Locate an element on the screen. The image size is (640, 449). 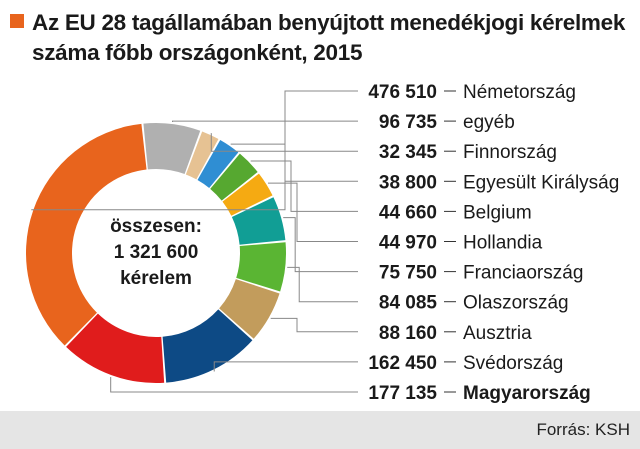
leader-line-ausztria is located at coordinates (314, 325).